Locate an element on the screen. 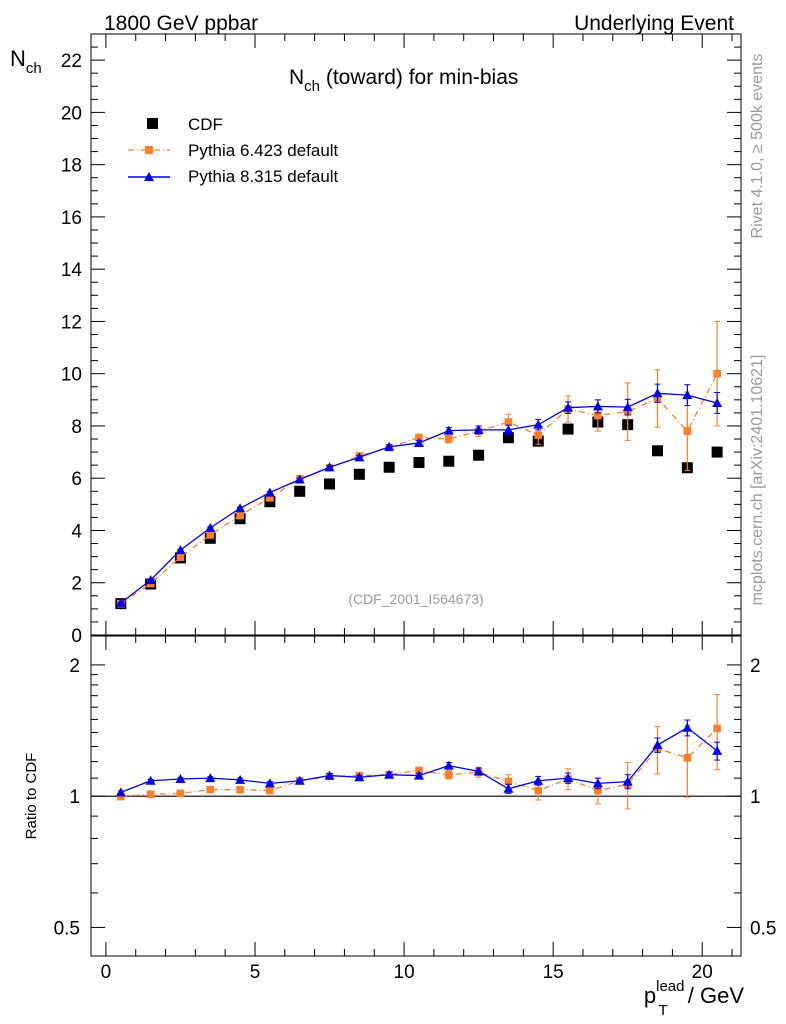 This screenshot has height=1024, width=786. ratio-ytick-label-right: 1 is located at coordinates (755, 797).